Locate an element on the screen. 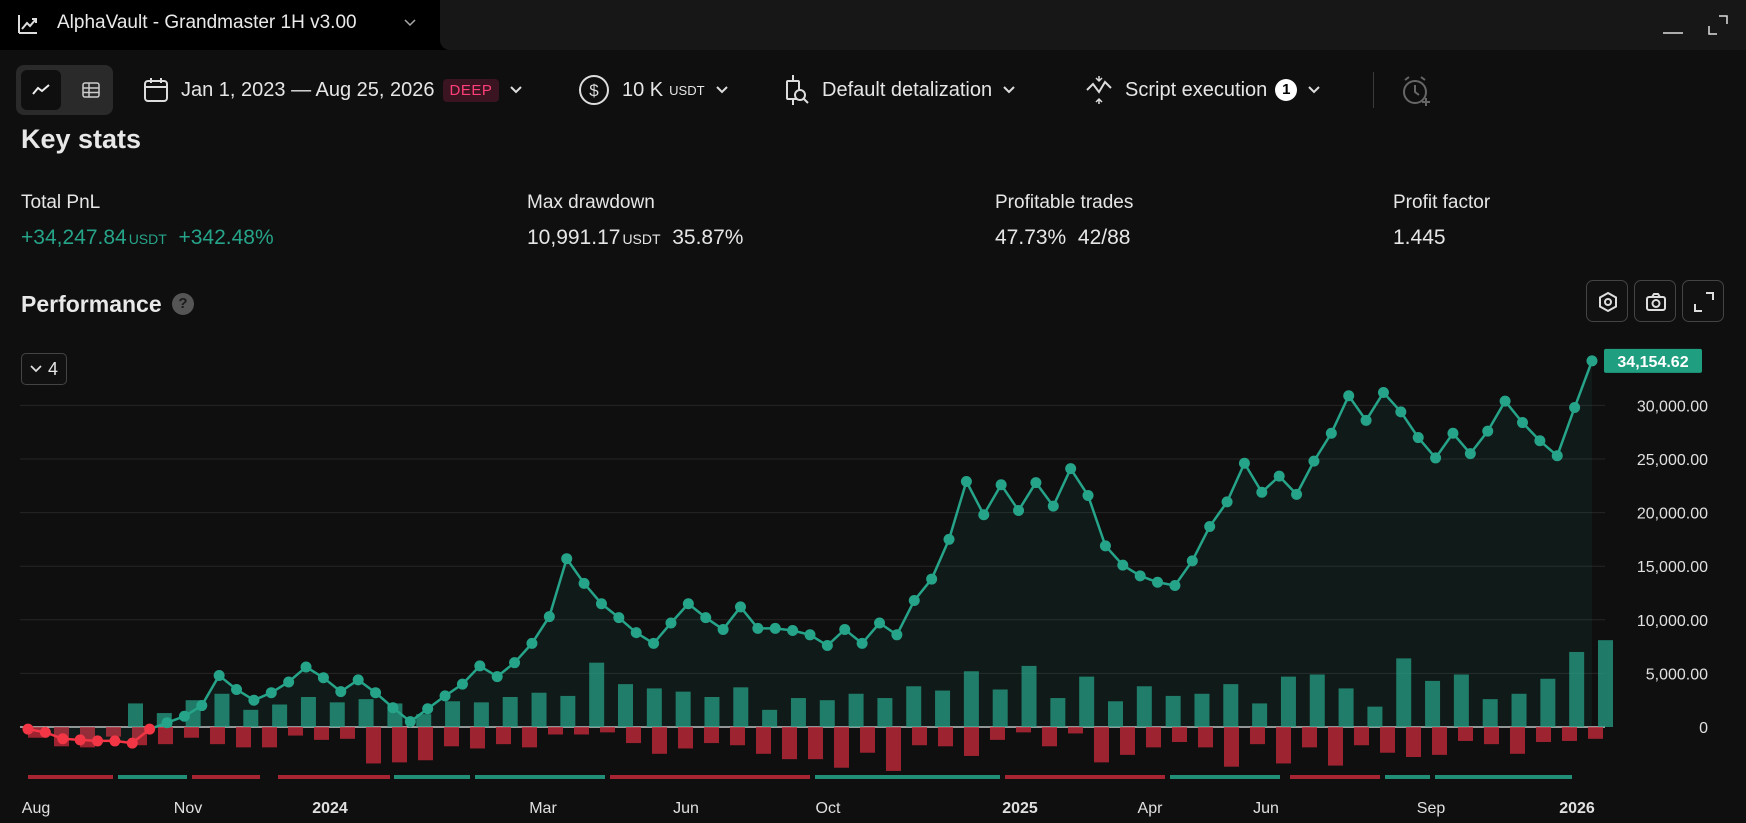  maximize-icon is located at coordinates (1718, 25).